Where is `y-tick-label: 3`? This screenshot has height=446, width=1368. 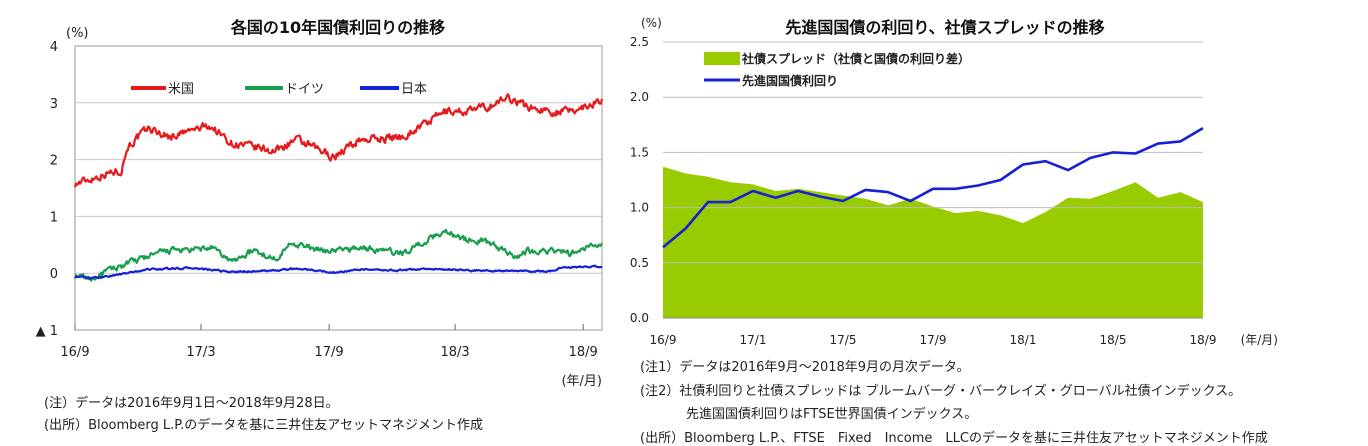 y-tick-label: 3 is located at coordinates (54, 104).